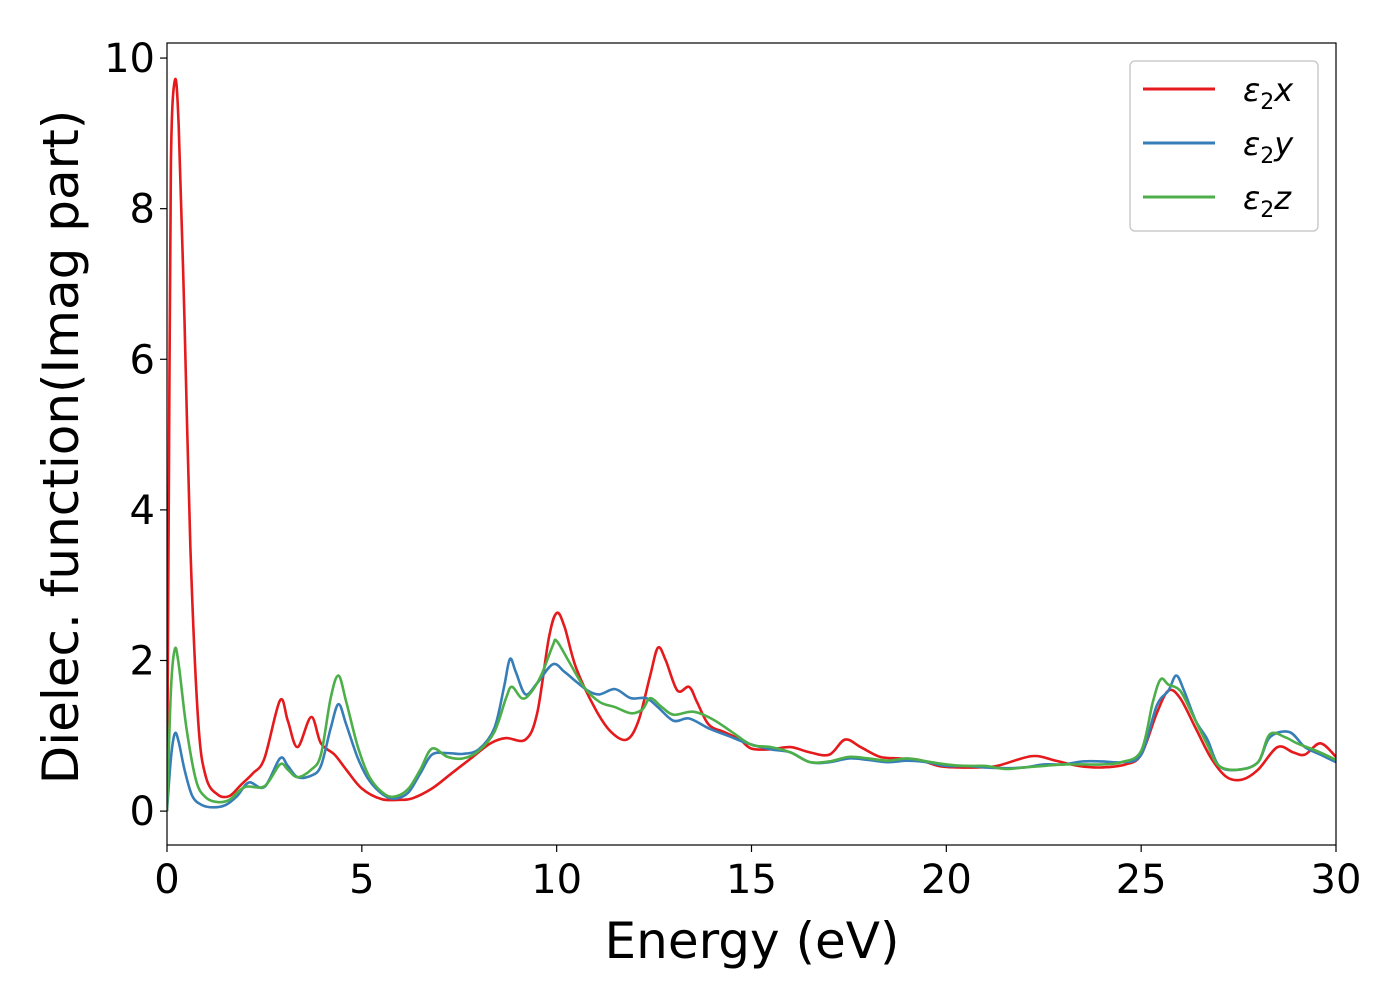  What do you see at coordinates (1336, 880) in the screenshot?
I see `x-tick-label: 30` at bounding box center [1336, 880].